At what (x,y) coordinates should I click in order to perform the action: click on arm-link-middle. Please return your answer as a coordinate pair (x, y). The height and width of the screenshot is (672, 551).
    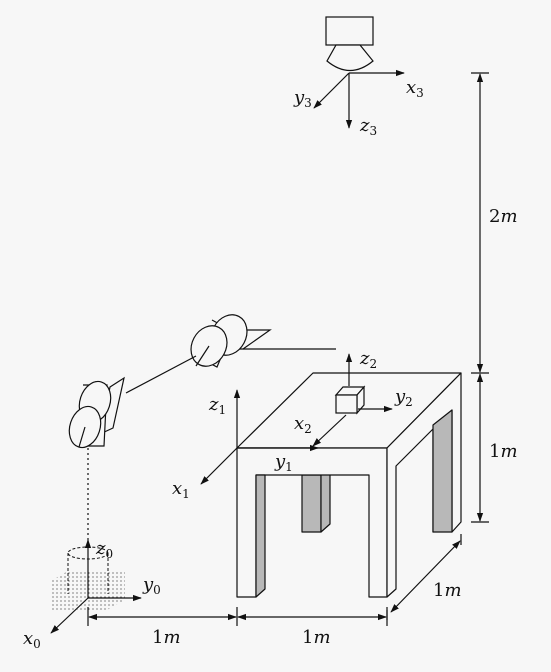
    Looking at the image, I should click on (161, 374).